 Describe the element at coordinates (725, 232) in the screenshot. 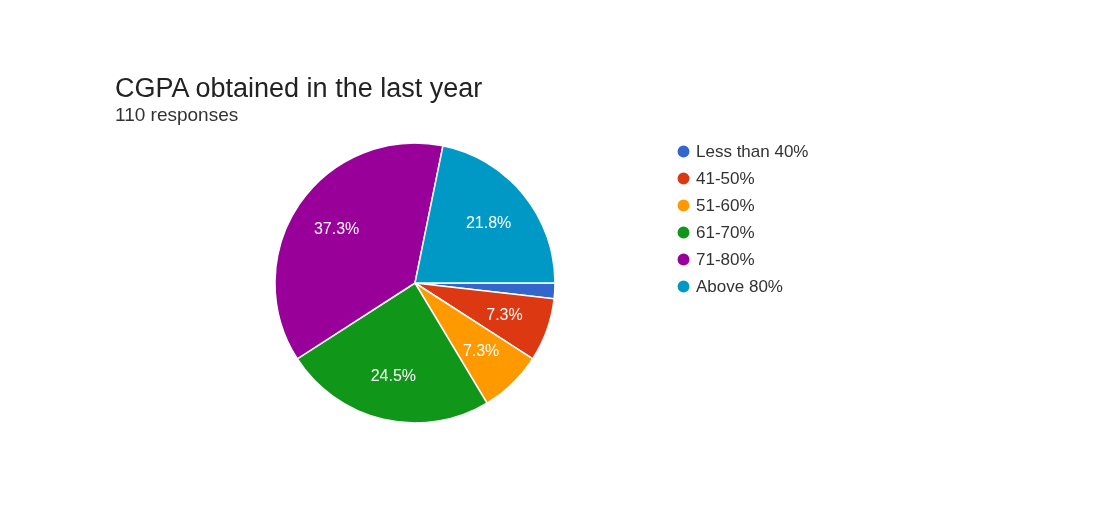

I see `legend-label: 61-70%` at that location.